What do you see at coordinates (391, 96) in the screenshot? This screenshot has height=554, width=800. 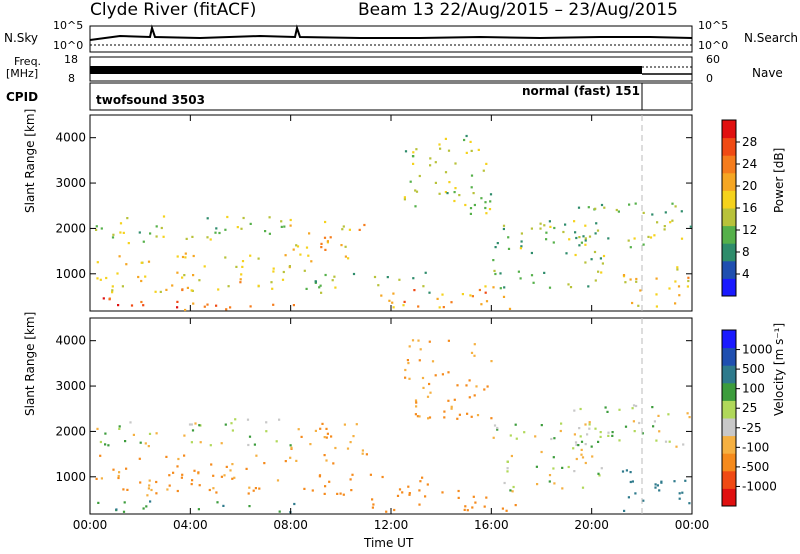 I see `cpid-strip-frame` at bounding box center [391, 96].